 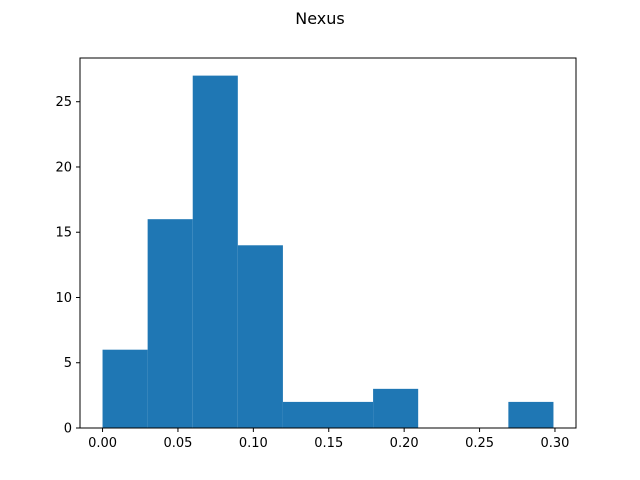 I want to click on y-tick-label: 15, so click(x=63, y=233).